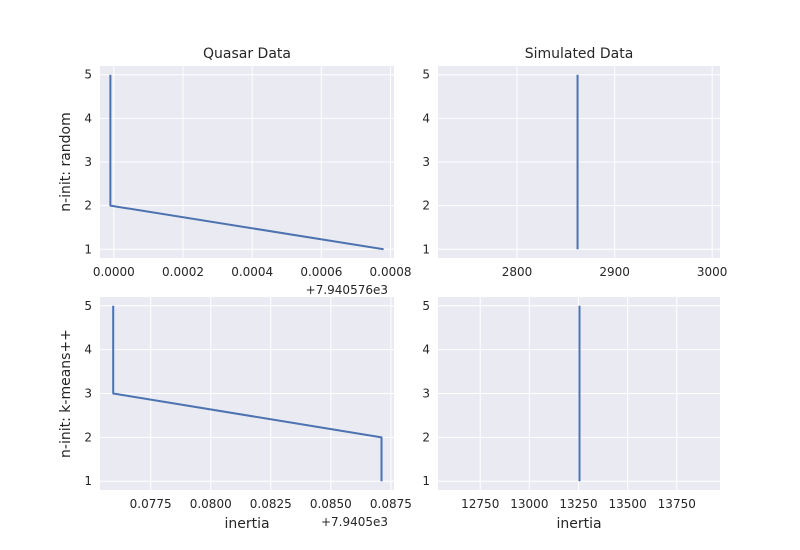 Image resolution: width=800 pixels, height=550 pixels. I want to click on x-tick-label: 0.0006, so click(321, 272).